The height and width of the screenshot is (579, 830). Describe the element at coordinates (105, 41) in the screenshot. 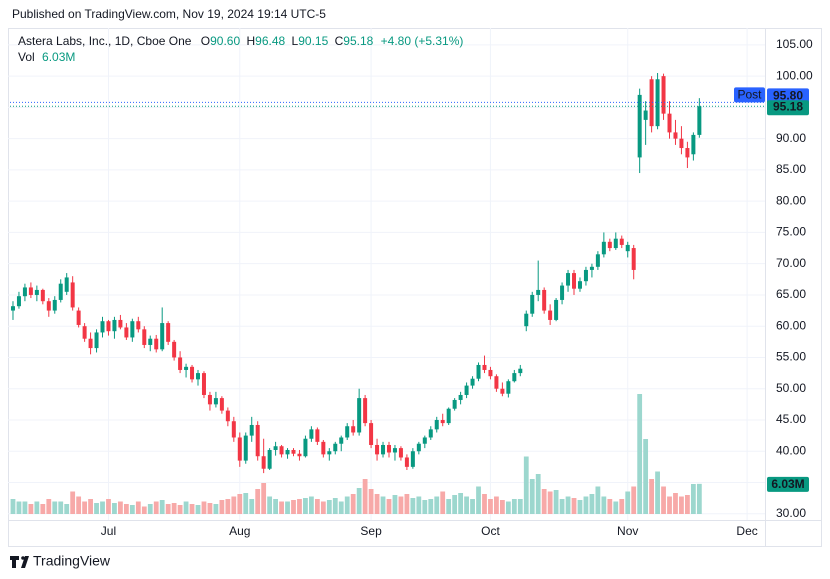

I see `legend-title: Astera Labs, Inc., 1D, Cboe One` at that location.